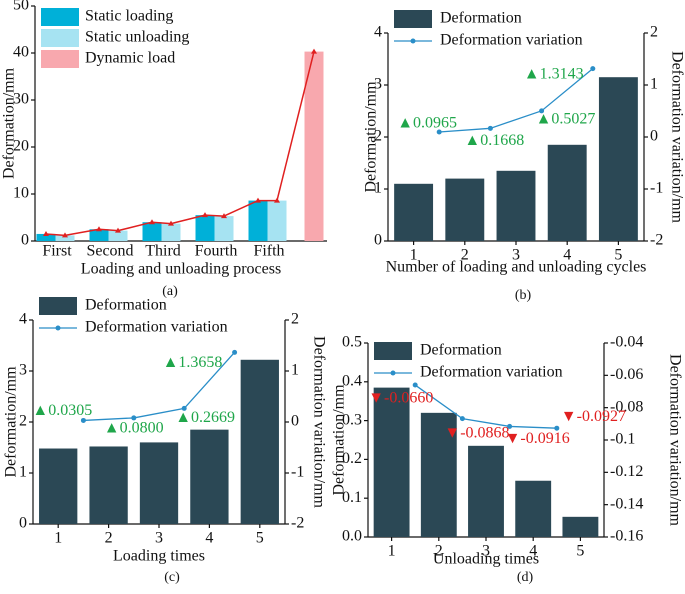 This screenshot has width=685, height=594. What do you see at coordinates (352, 458) in the screenshot?
I see `y-tick-label: 0.2` at bounding box center [352, 458].